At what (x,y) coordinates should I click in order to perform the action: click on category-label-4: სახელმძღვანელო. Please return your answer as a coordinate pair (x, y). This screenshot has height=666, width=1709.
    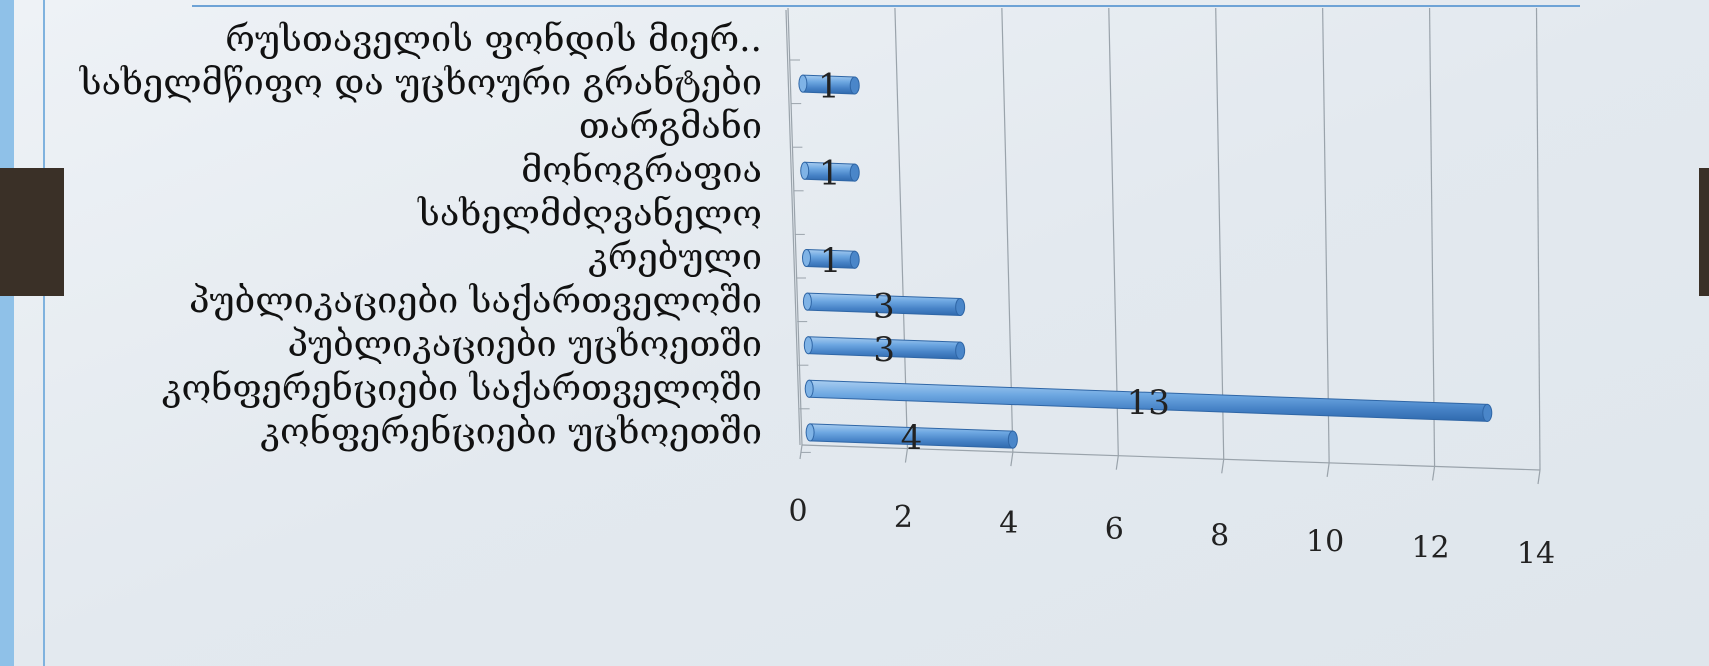
    Looking at the image, I should click on (589, 213).